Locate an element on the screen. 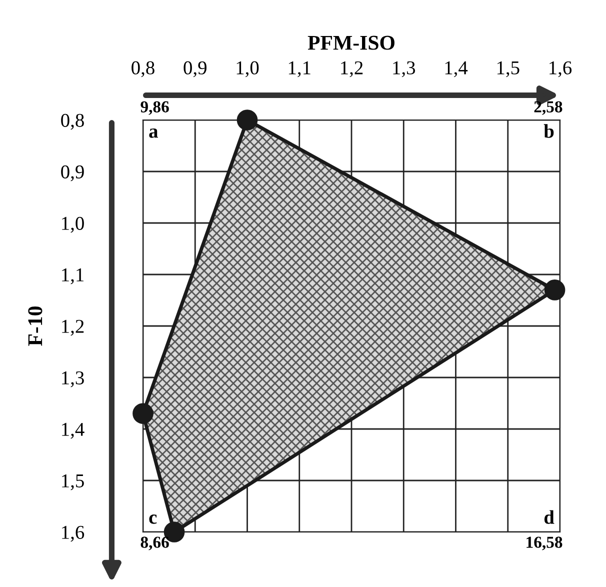 This screenshot has width=606, height=587. y-axis-title: F-10 is located at coordinates (35, 326).